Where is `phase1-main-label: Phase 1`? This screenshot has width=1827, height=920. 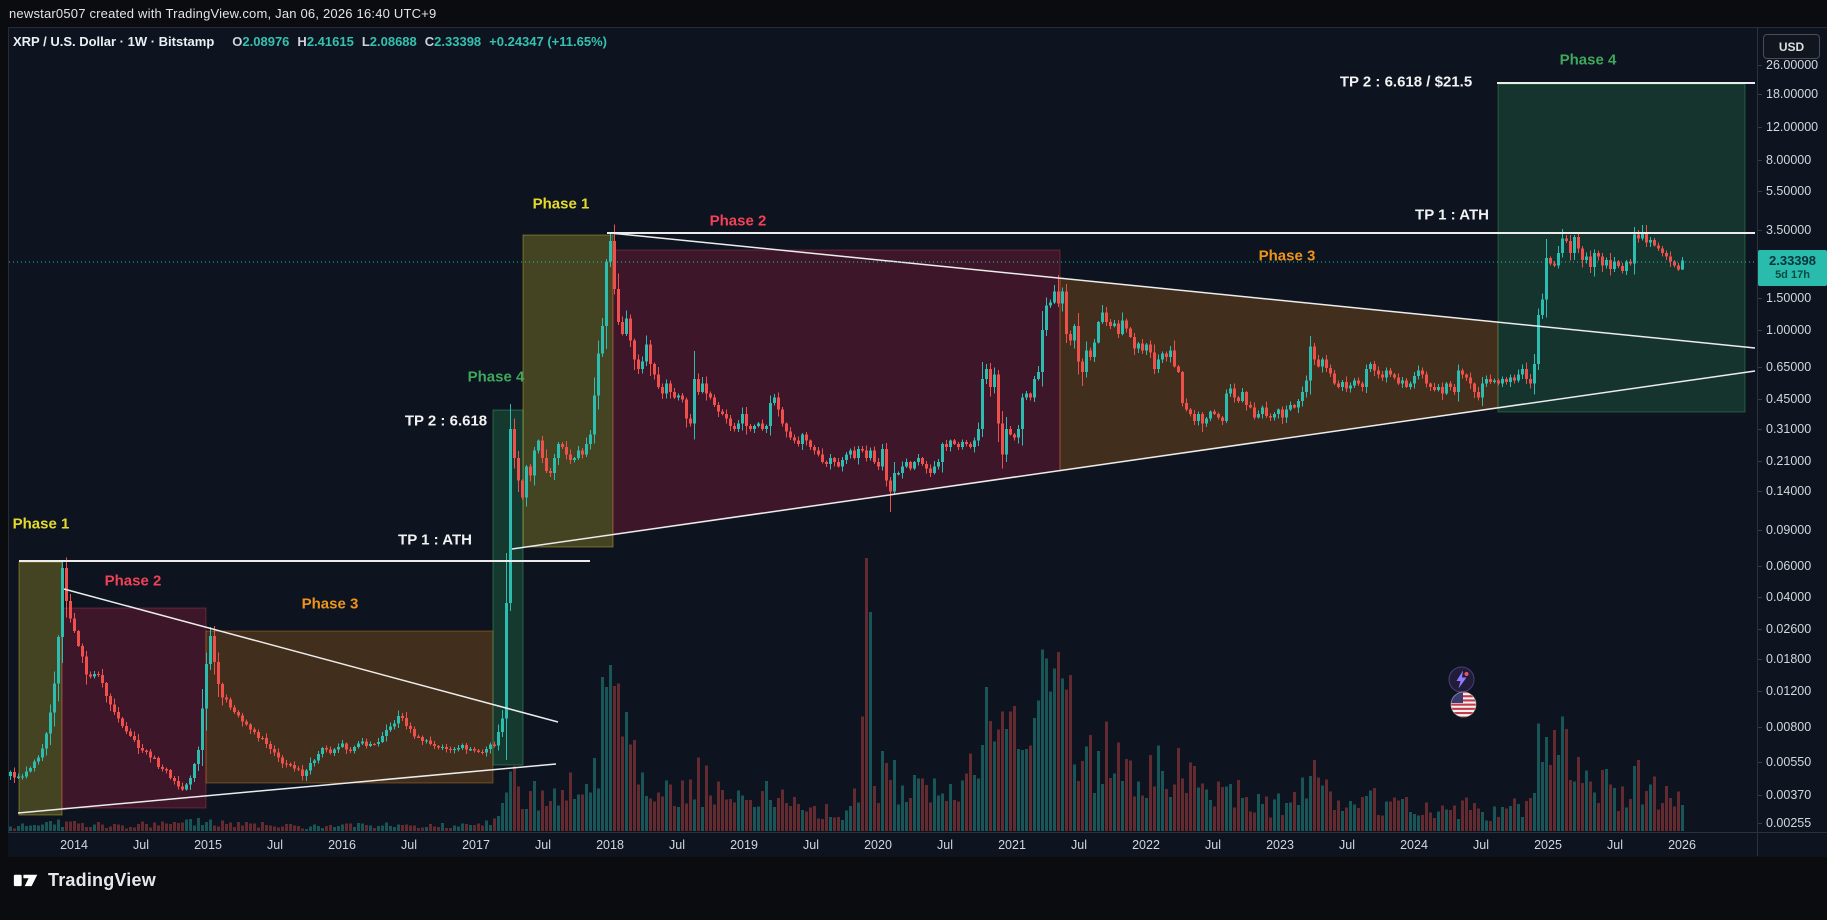 phase1-main-label: Phase 1 is located at coordinates (561, 204).